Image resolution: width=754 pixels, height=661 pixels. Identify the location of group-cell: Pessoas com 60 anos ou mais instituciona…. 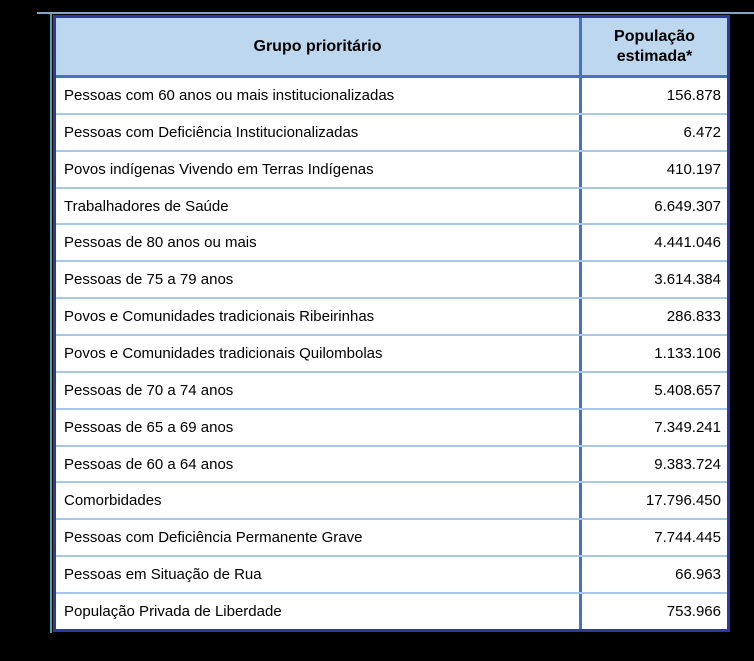
(319, 95).